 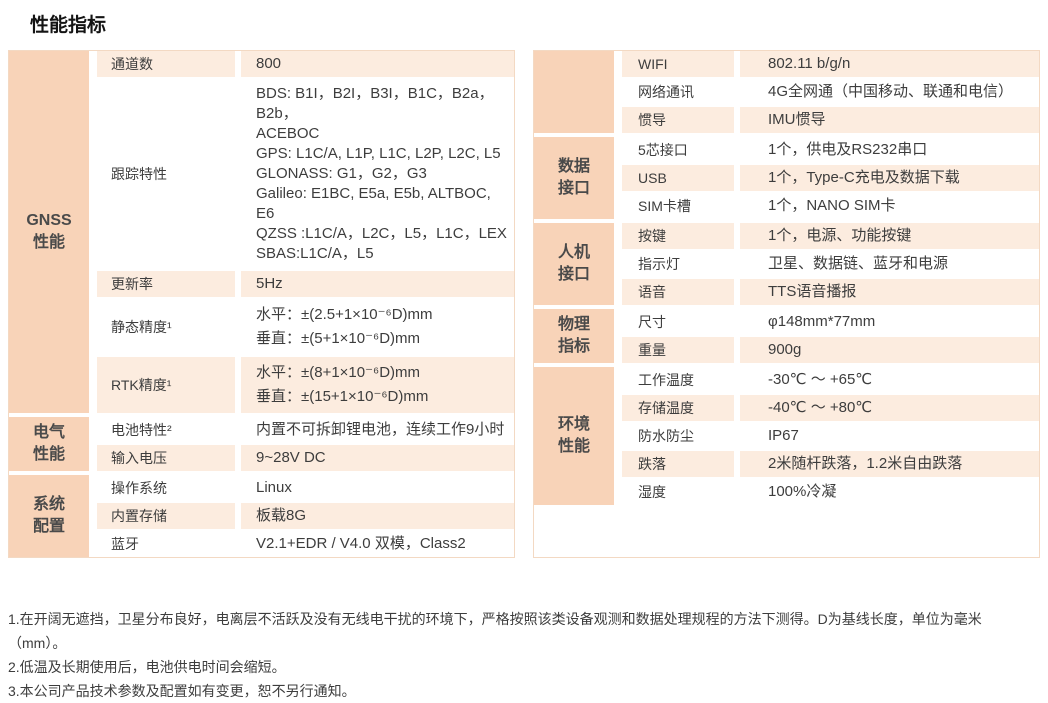 I want to click on spec-label: 语音, so click(x=678, y=292).